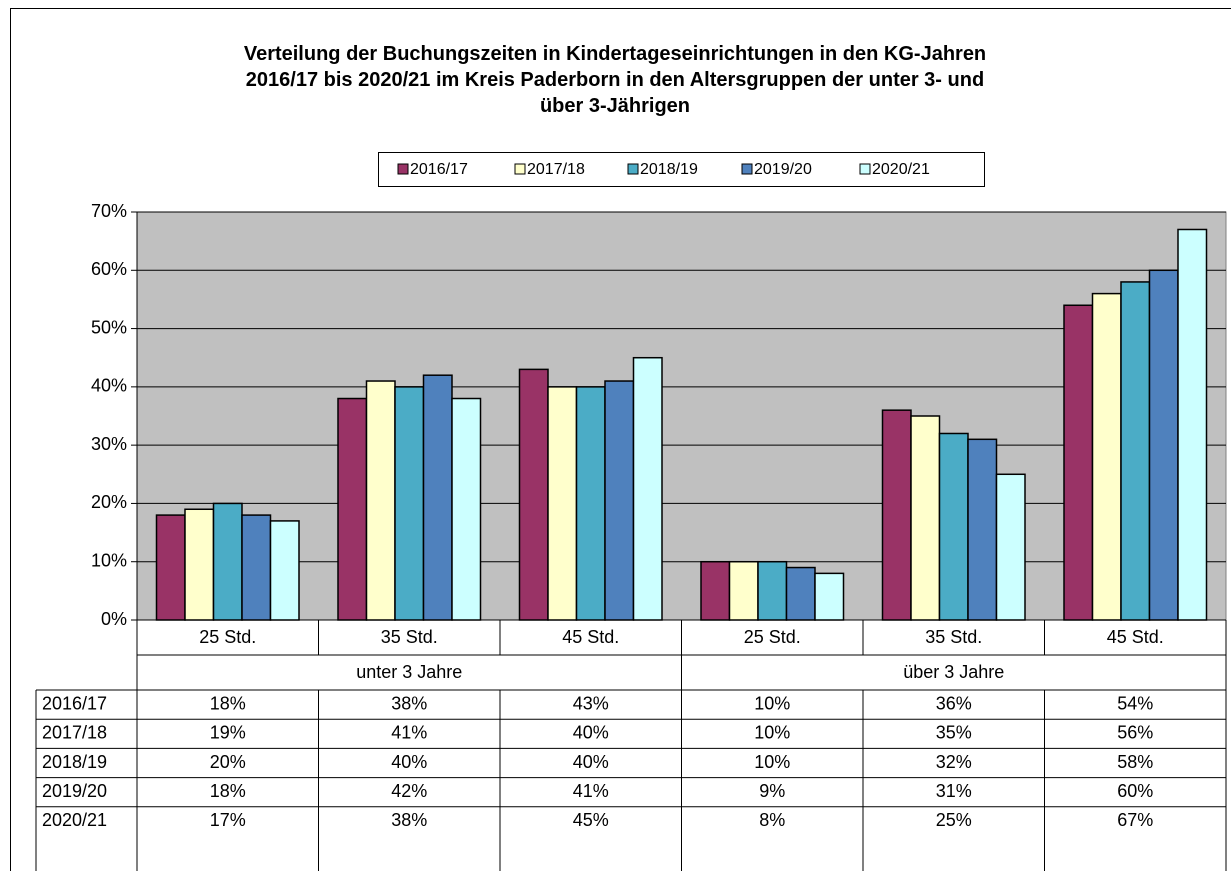  Describe the element at coordinates (409, 672) in the screenshot. I see `group-label: unter 3 Jahre` at that location.